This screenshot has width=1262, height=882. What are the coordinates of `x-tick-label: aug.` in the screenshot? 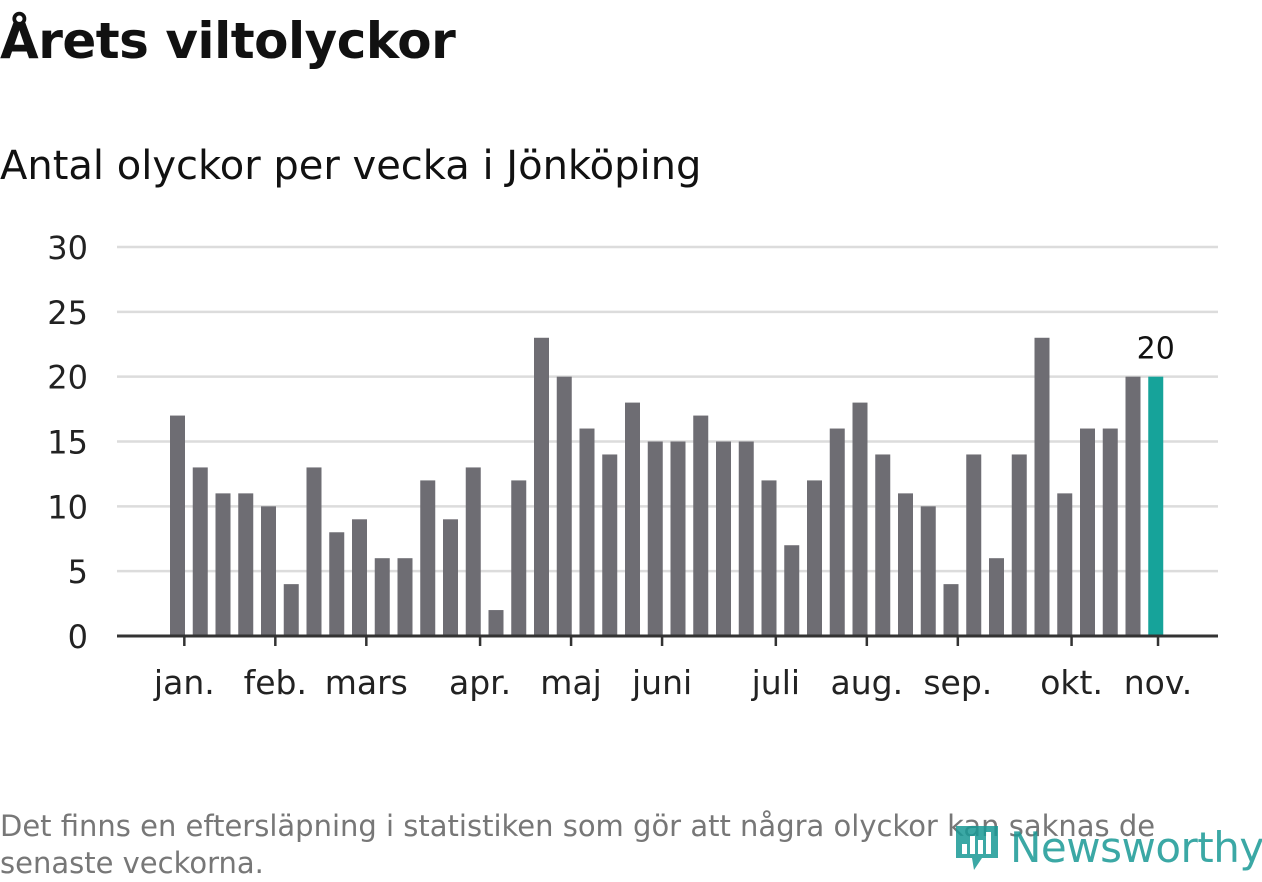 It's located at (867, 682).